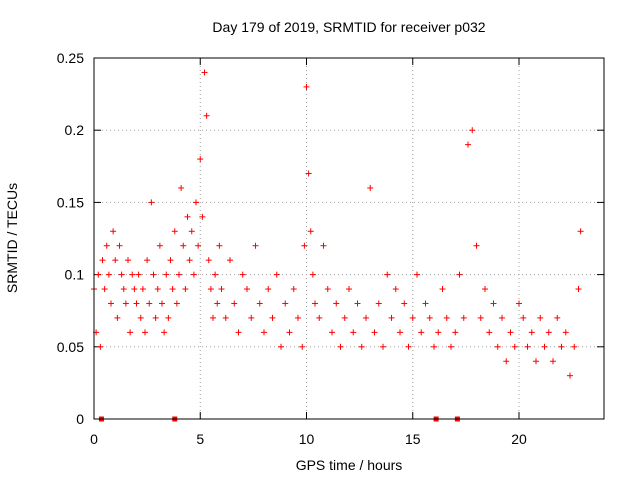  I want to click on y-tick-label: 0, so click(80, 419).